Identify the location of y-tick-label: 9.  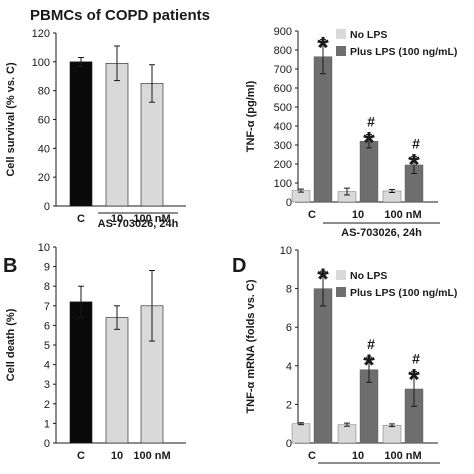
(47, 268).